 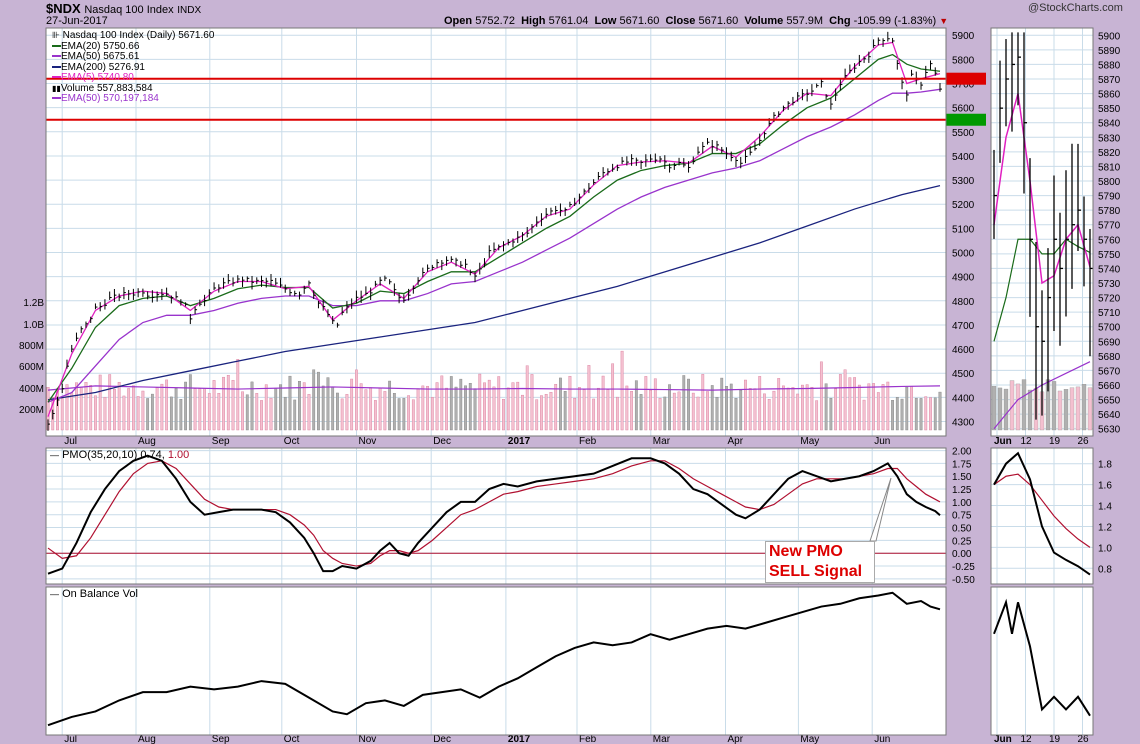 What do you see at coordinates (963, 374) in the screenshot?
I see `price-tick-label: 4500` at bounding box center [963, 374].